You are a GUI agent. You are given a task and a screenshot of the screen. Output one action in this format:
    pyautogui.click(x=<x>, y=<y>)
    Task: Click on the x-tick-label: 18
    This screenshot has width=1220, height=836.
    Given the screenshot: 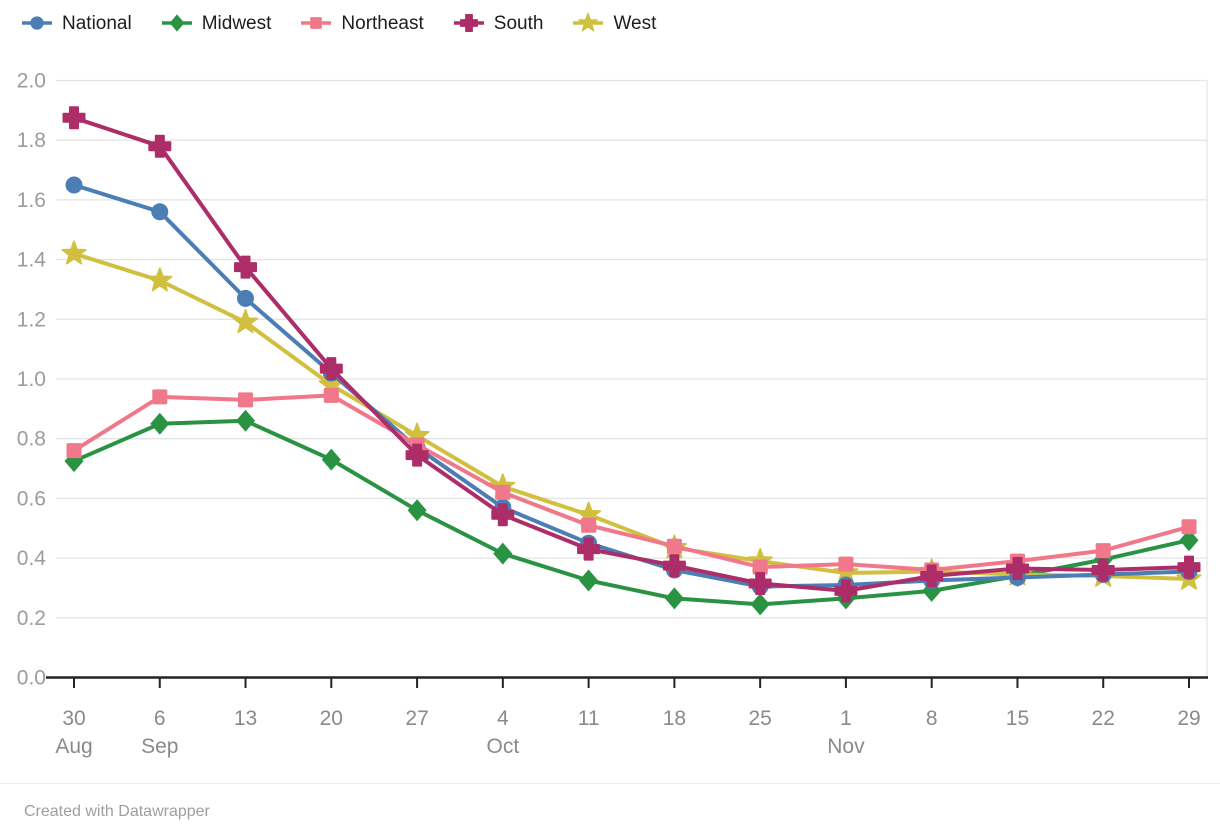 What is the action you would take?
    pyautogui.click(x=674, y=718)
    